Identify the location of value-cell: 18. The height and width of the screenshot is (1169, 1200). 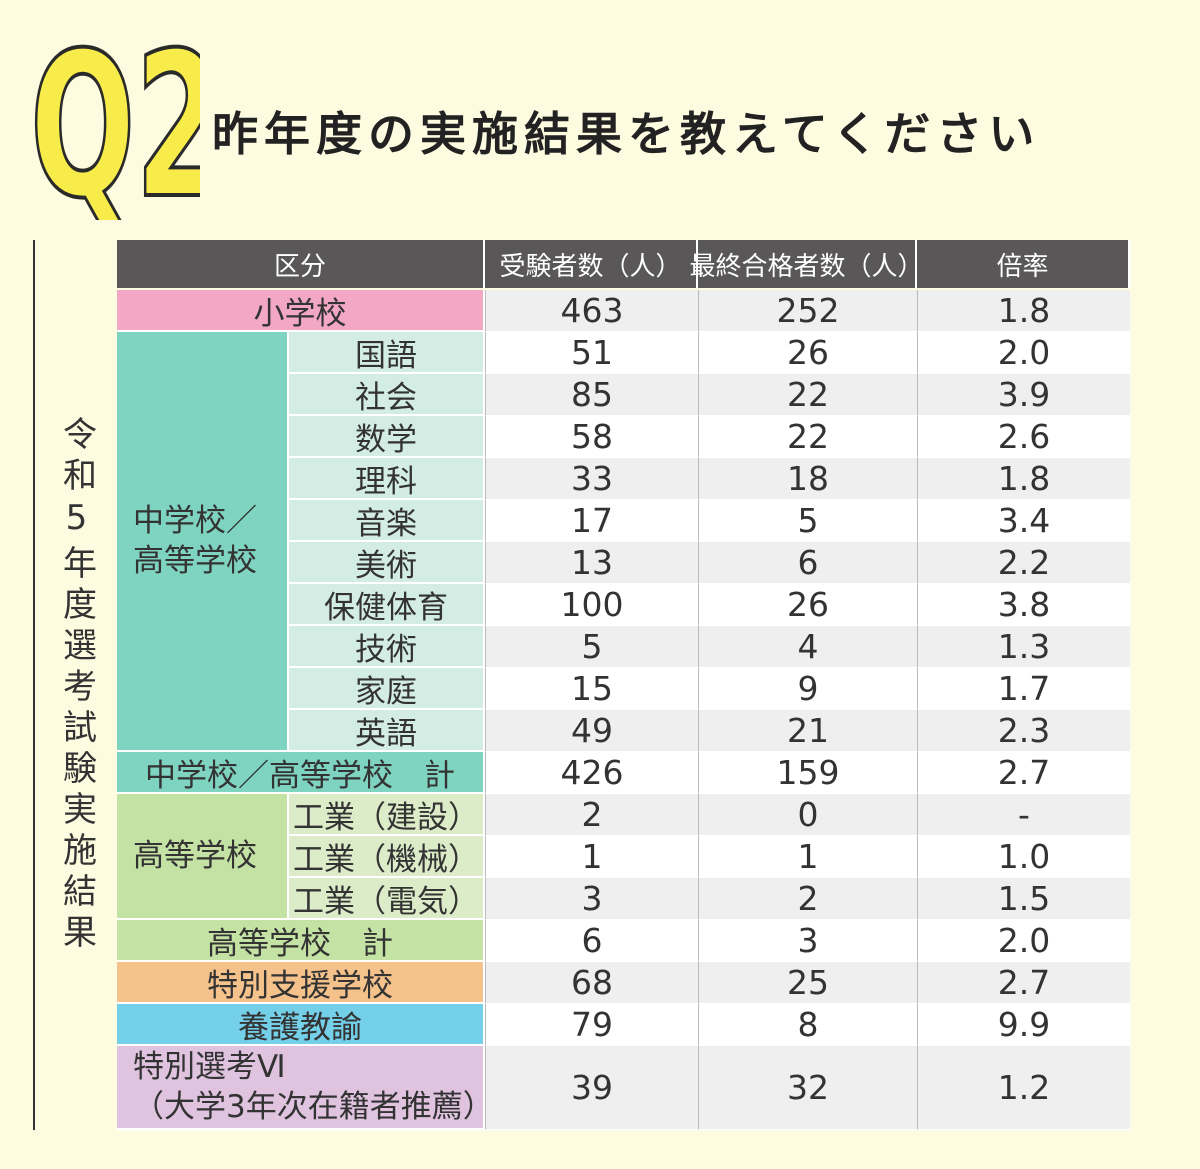
(807, 479).